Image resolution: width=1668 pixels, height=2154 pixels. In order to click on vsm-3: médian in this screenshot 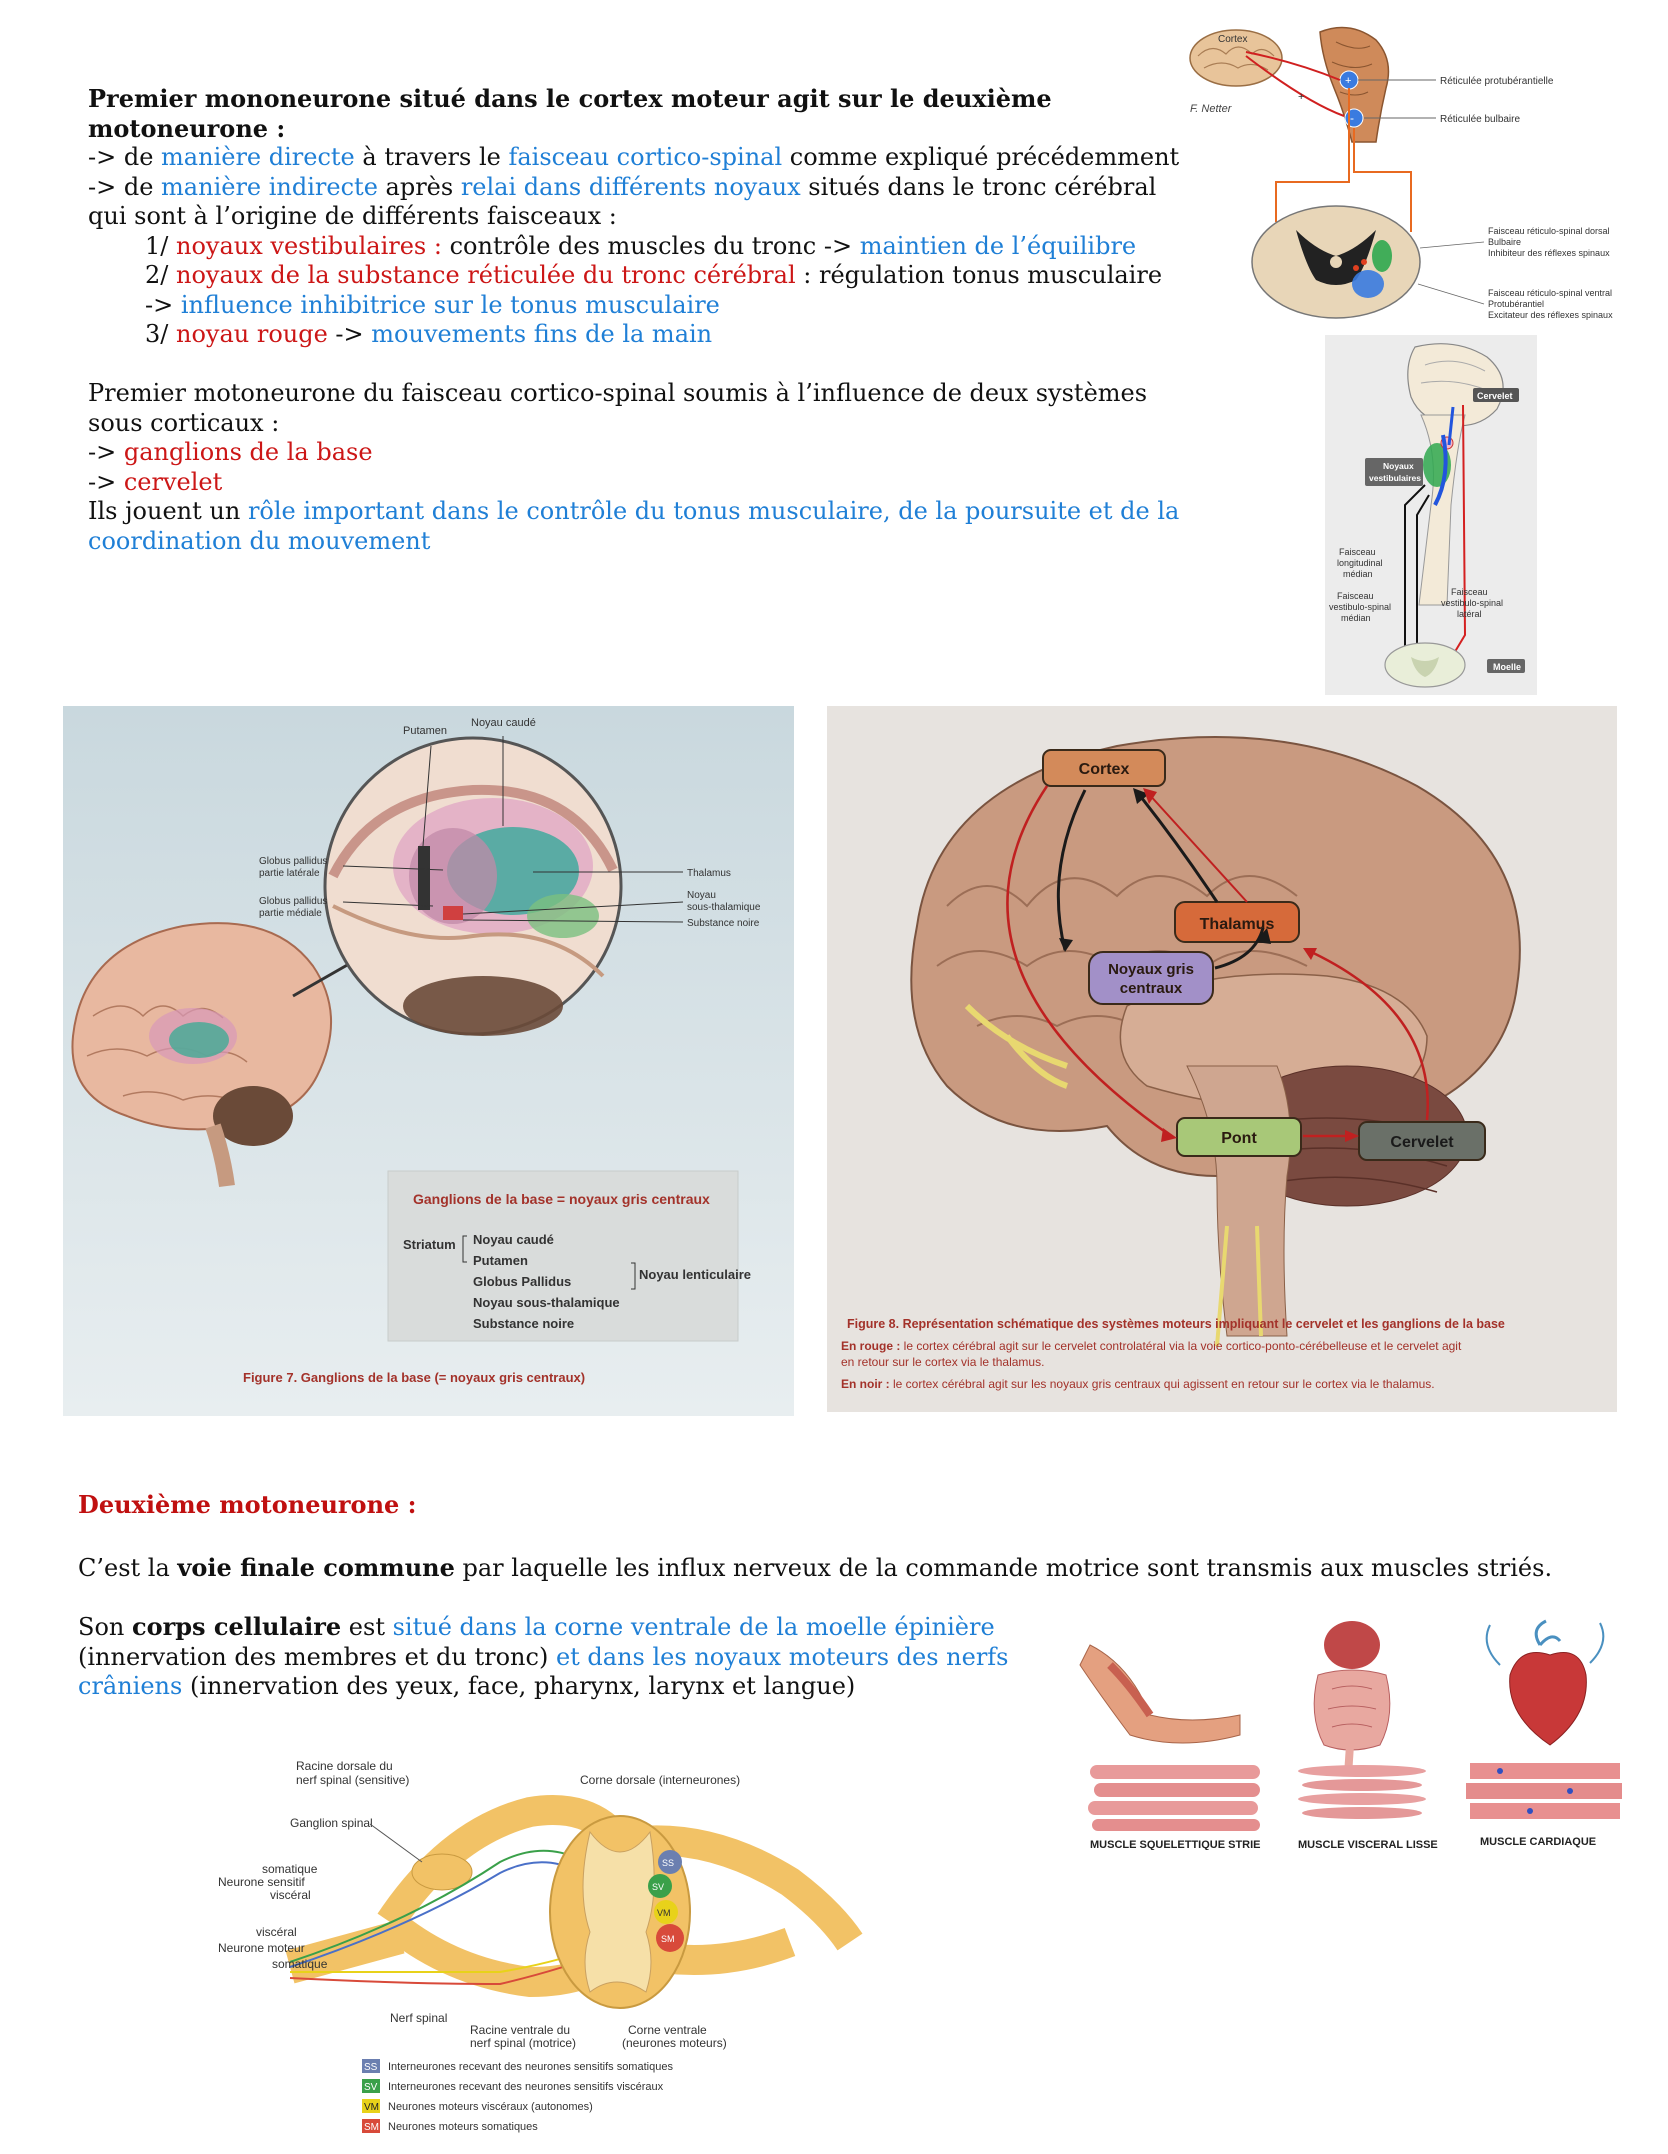, I will do `click(1356, 618)`.